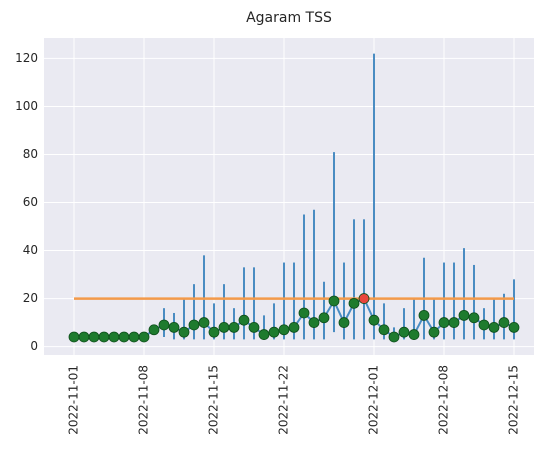  Describe the element at coordinates (30, 154) in the screenshot. I see `y-tick-label: 80` at that location.